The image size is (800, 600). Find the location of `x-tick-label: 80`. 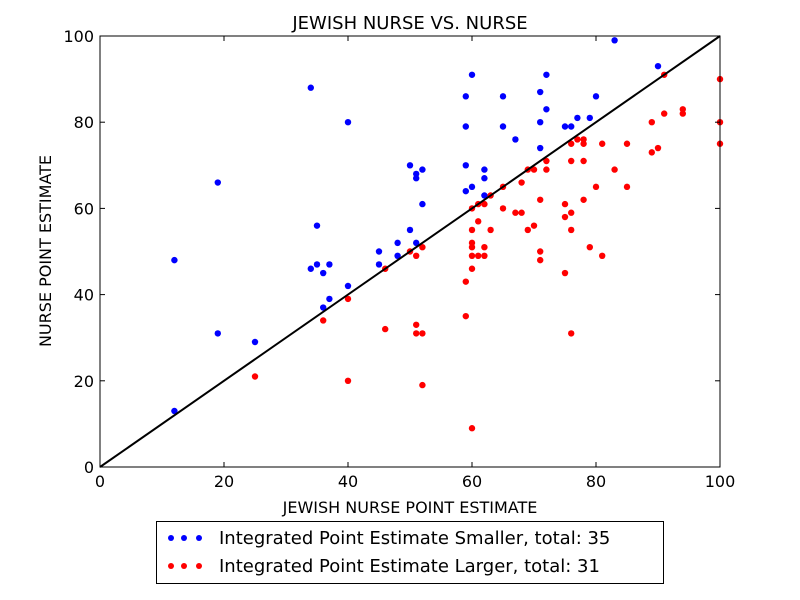

x-tick-label: 80 is located at coordinates (596, 481).